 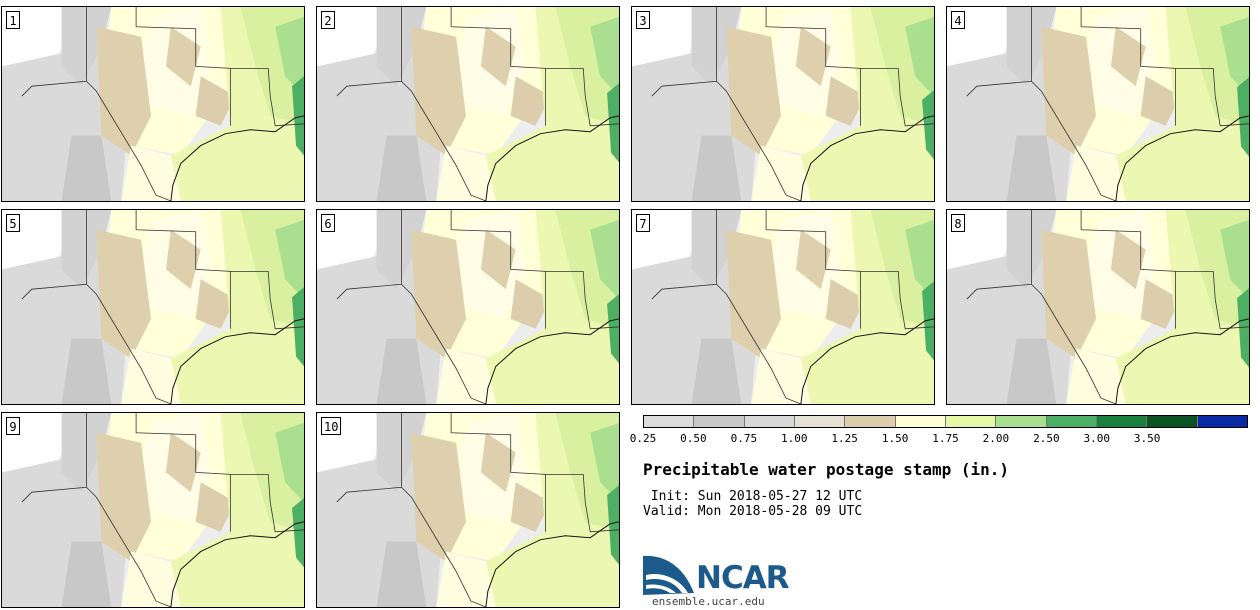 I want to click on colorbar-tick-label: 0.25, so click(x=643, y=438).